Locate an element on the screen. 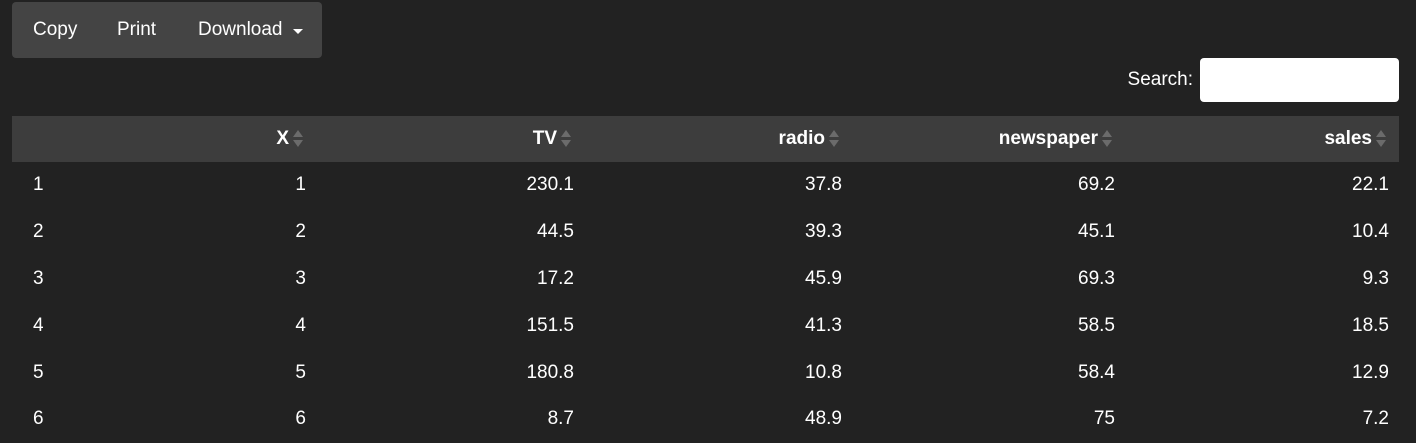 This screenshot has width=1416, height=443. table-header-row: X TV radio newspaper sales is located at coordinates (705, 139).